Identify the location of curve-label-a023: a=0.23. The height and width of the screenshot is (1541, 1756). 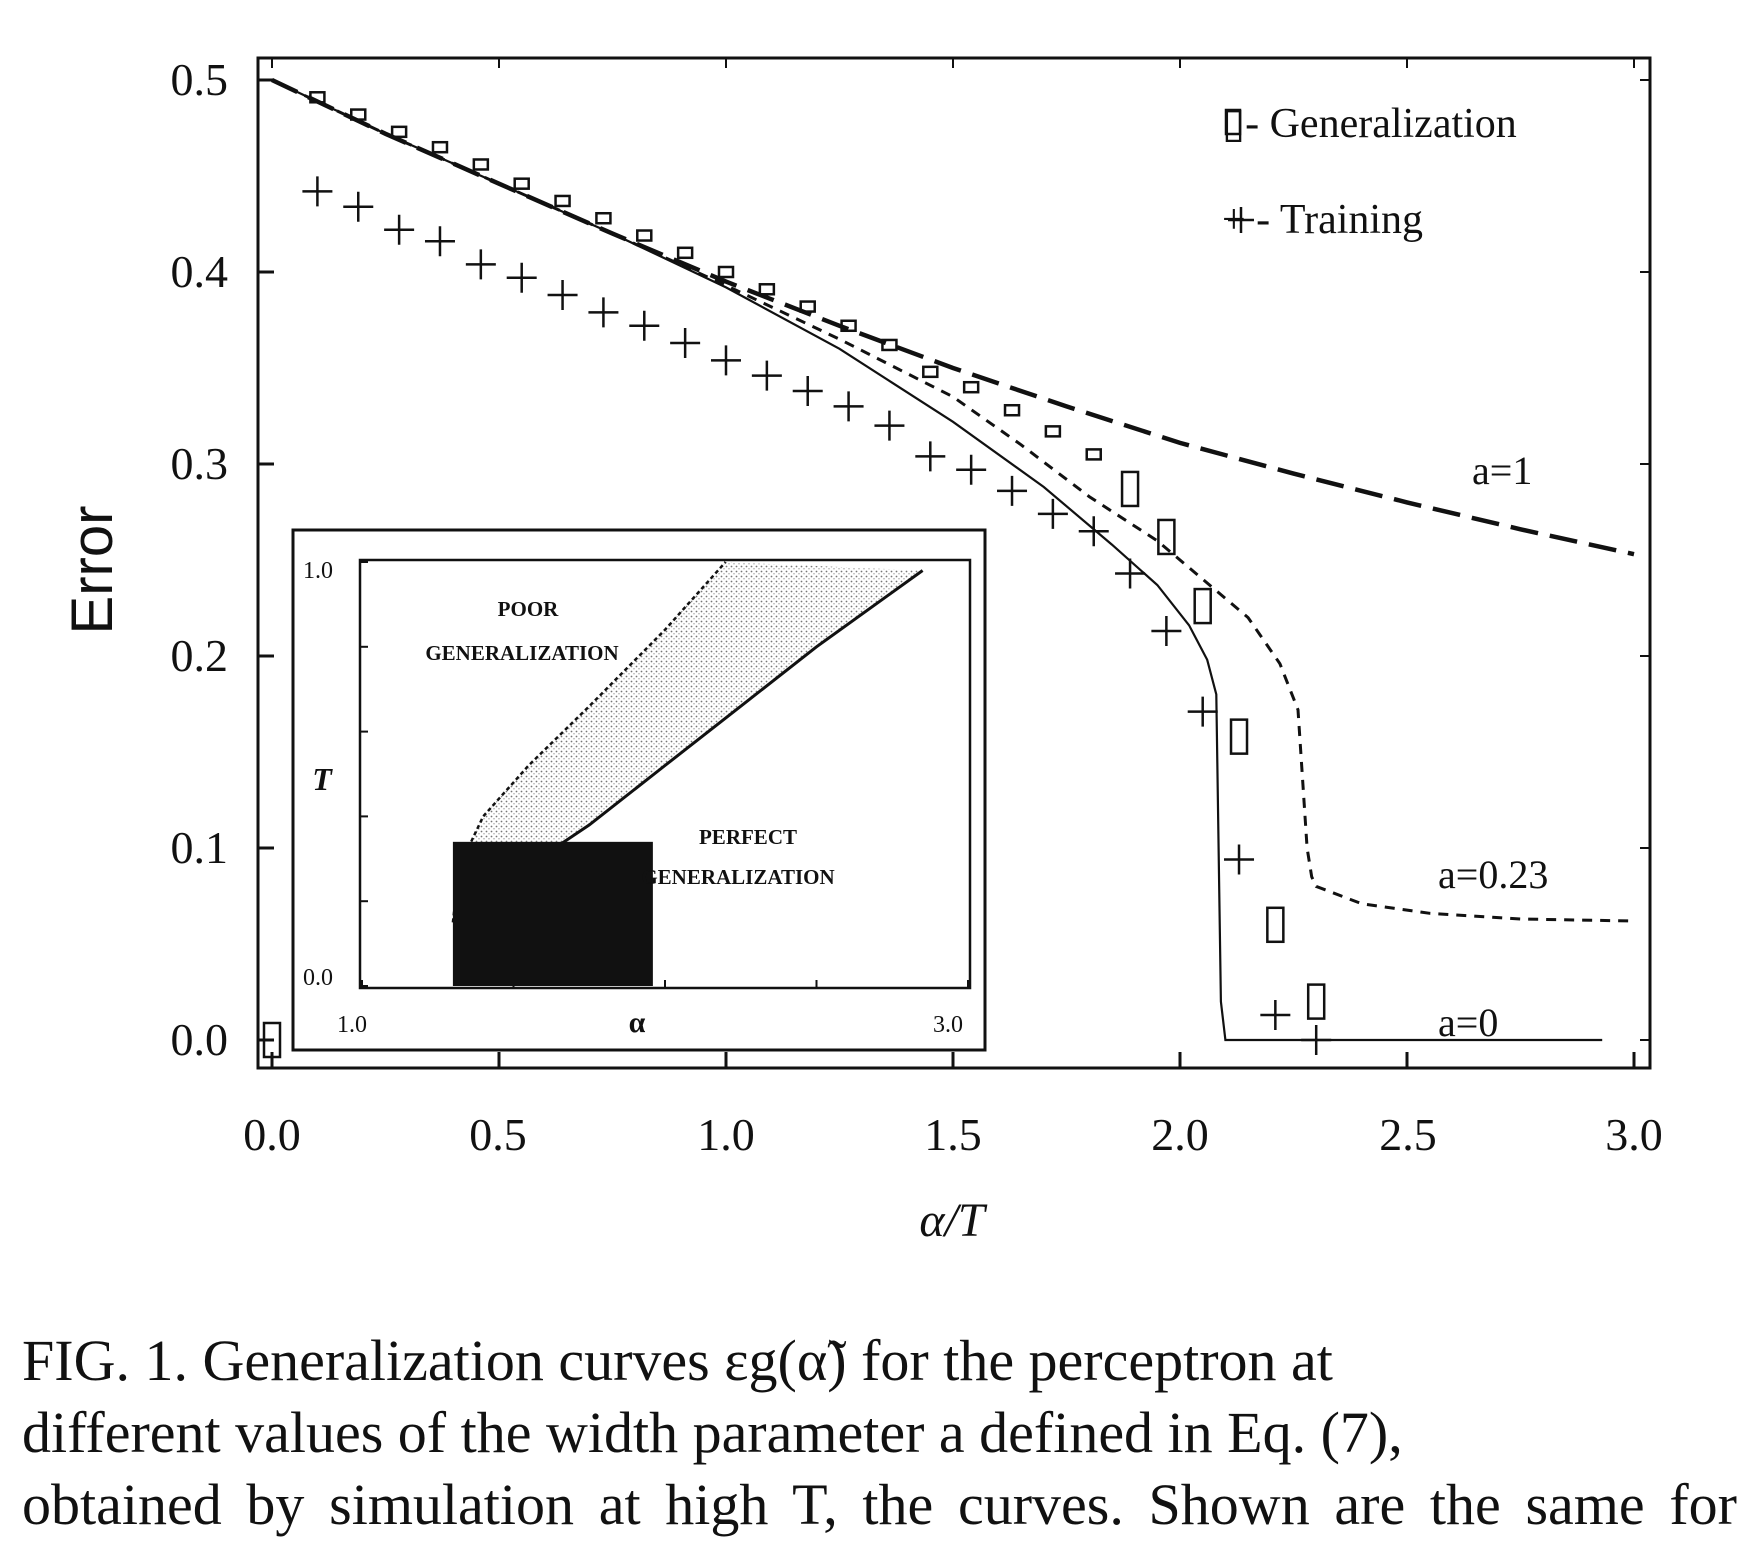
(1493, 874).